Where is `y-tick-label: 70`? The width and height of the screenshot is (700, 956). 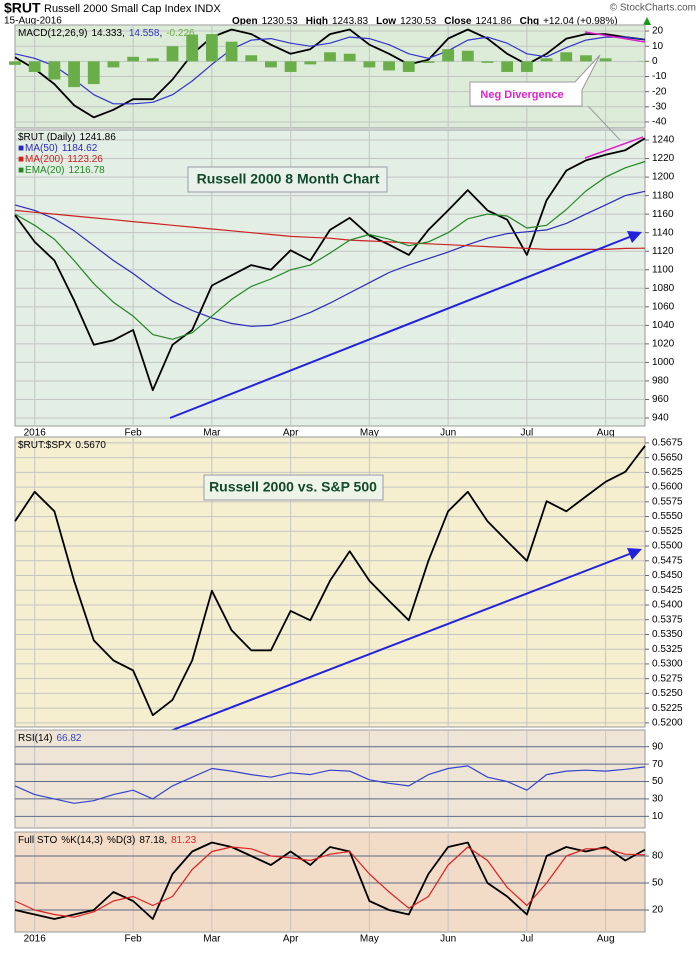 y-tick-label: 70 is located at coordinates (658, 764).